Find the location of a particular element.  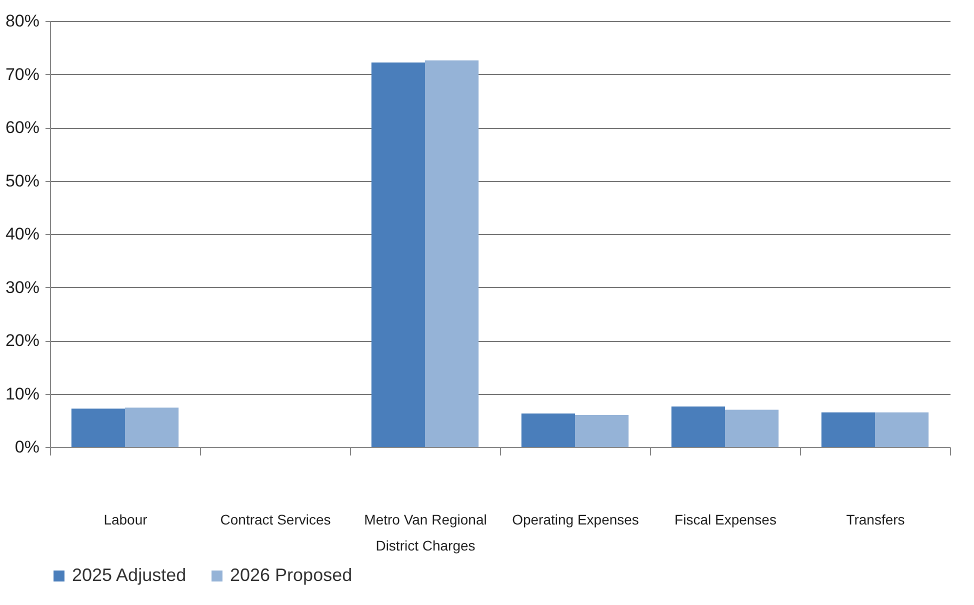

y-tick-label: 80% is located at coordinates (22, 21).